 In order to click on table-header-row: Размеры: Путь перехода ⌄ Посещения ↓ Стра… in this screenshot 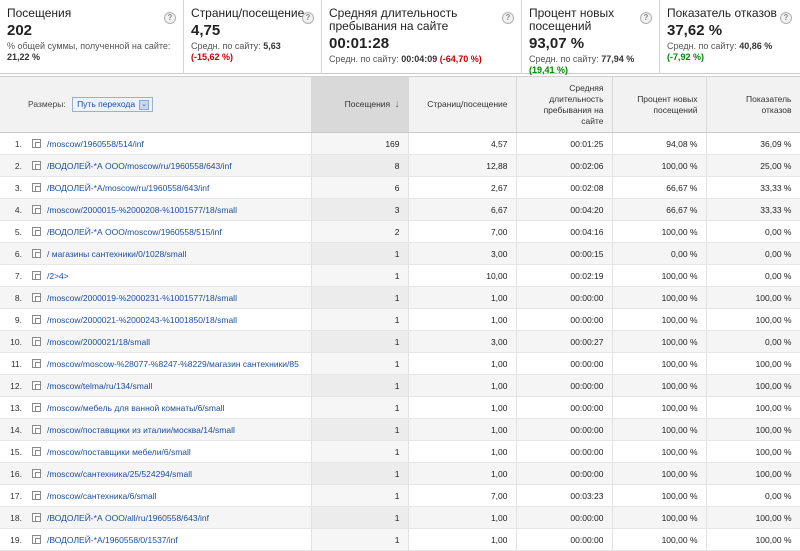, I will do `click(400, 104)`.